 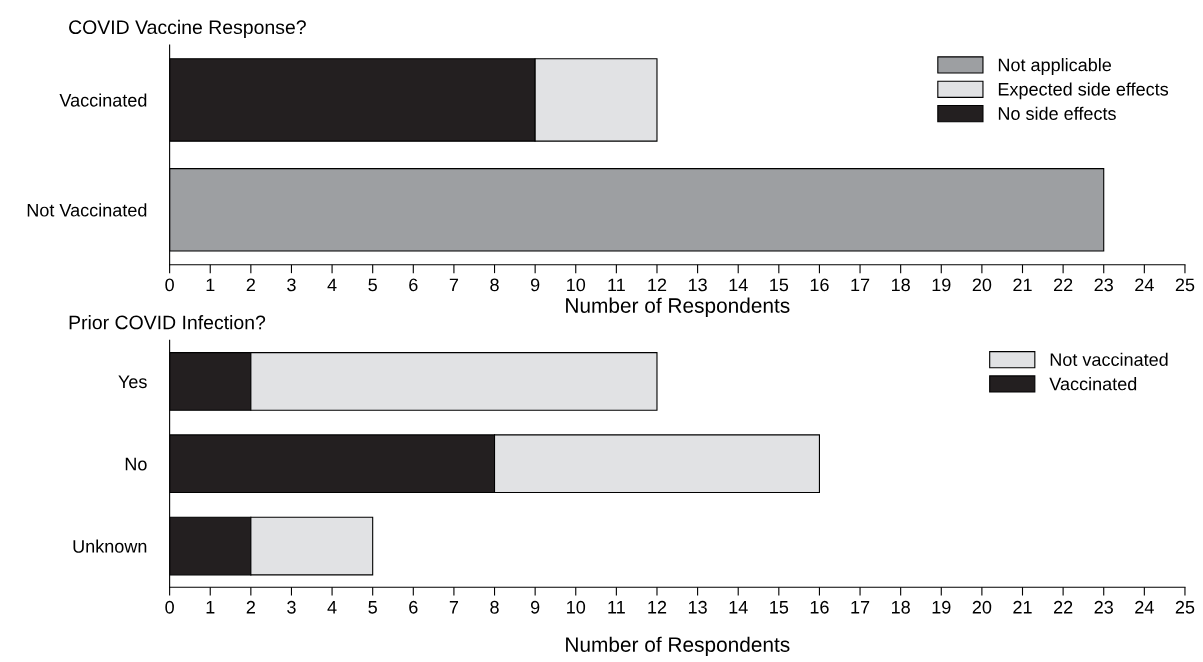 What do you see at coordinates (136, 464) in the screenshot?
I see `y-tick-label: No` at bounding box center [136, 464].